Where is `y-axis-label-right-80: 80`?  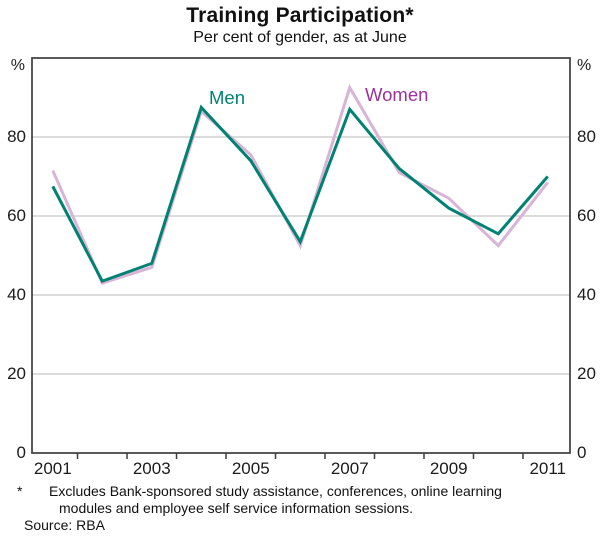
y-axis-label-right-80: 80 is located at coordinates (586, 136).